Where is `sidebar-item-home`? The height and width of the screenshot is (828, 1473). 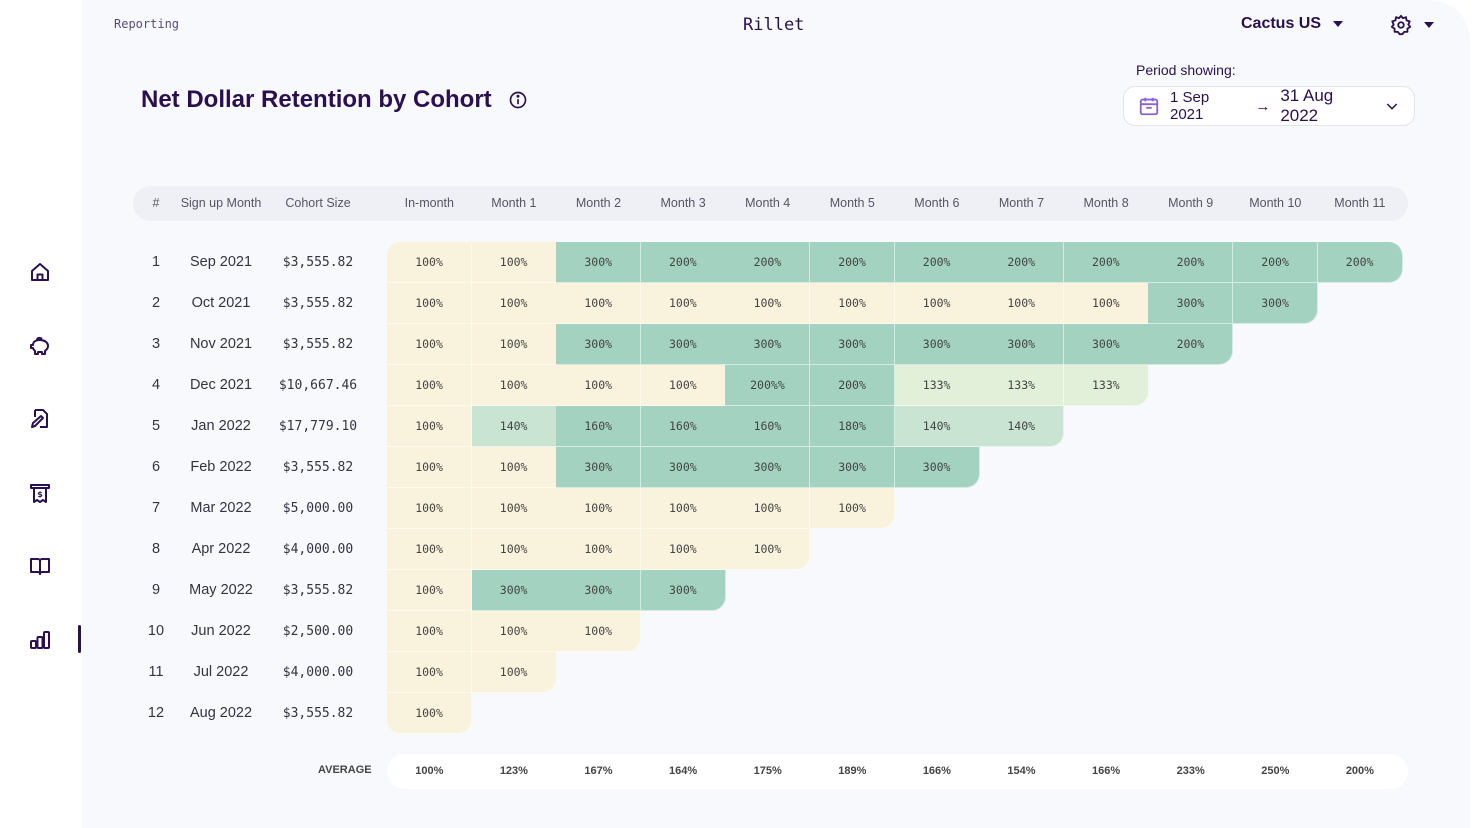 sidebar-item-home is located at coordinates (40, 272).